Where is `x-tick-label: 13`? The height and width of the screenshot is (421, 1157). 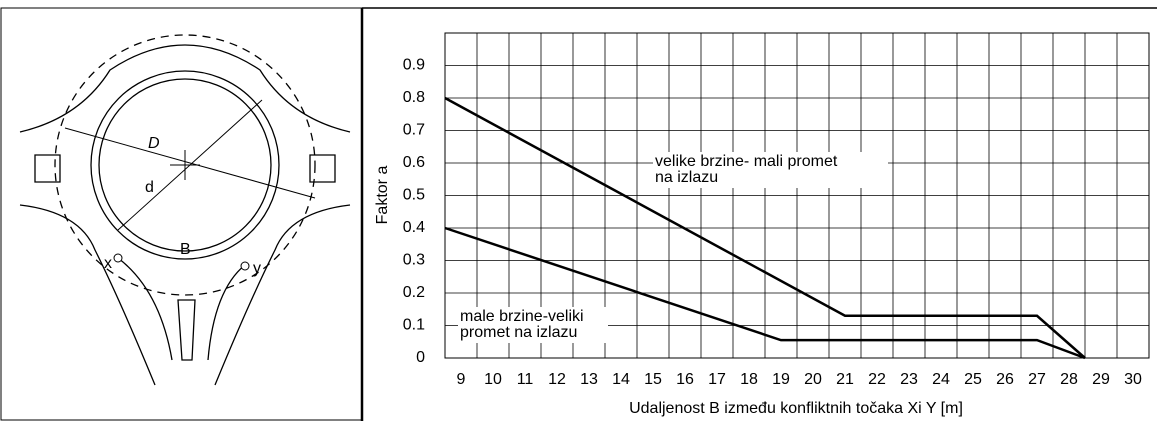 x-tick-label: 13 is located at coordinates (589, 379).